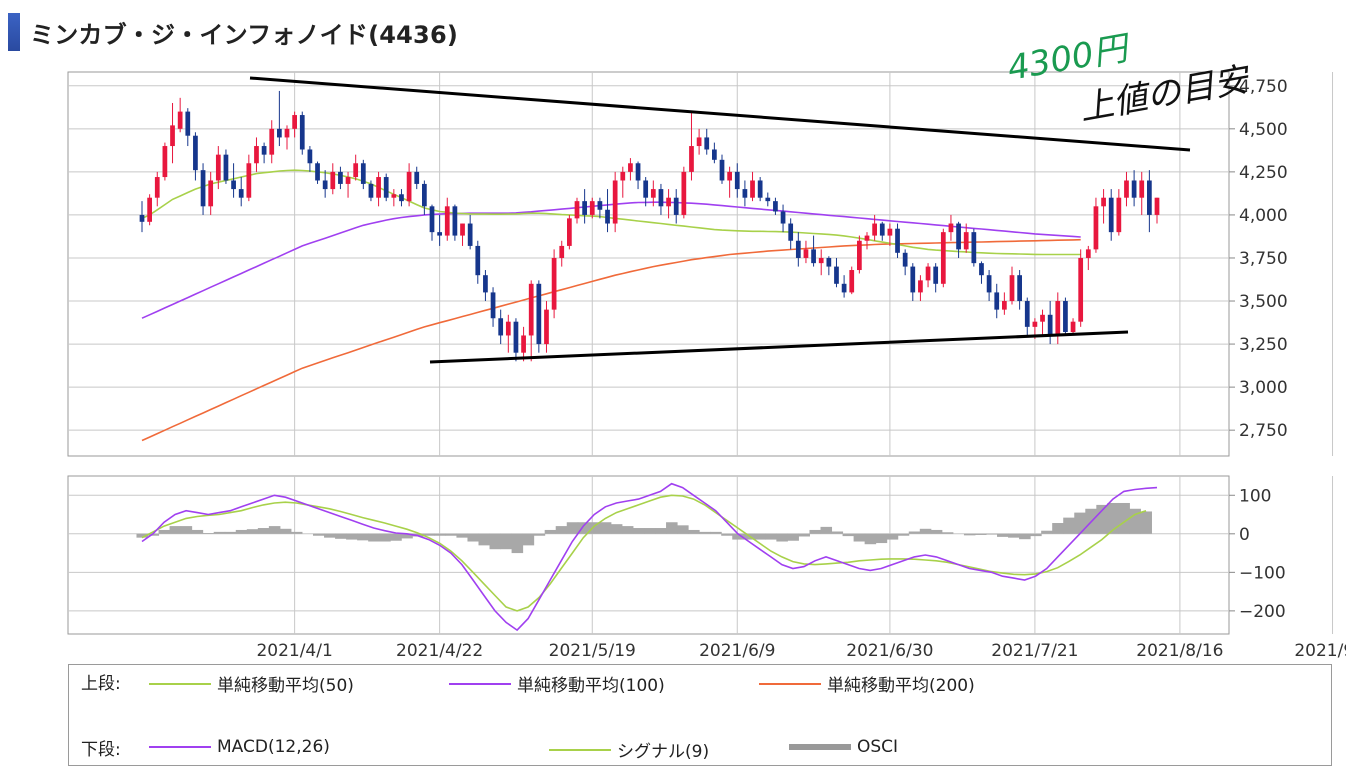  Describe the element at coordinates (889, 651) in the screenshot. I see `xtick-label: 2021/6/30` at that location.